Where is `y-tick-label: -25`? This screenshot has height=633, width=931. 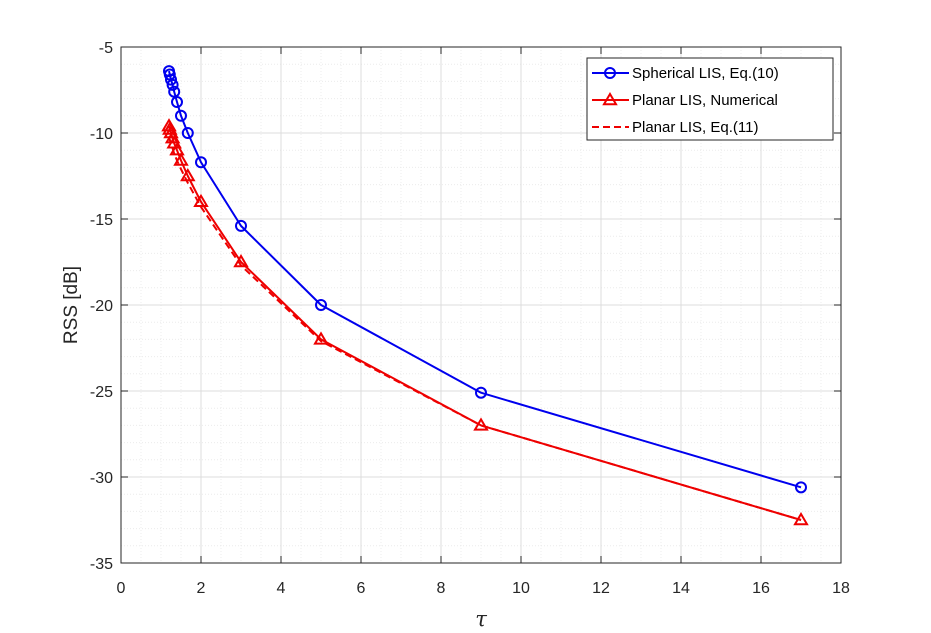
y-tick-label: -25 is located at coordinates (101, 392).